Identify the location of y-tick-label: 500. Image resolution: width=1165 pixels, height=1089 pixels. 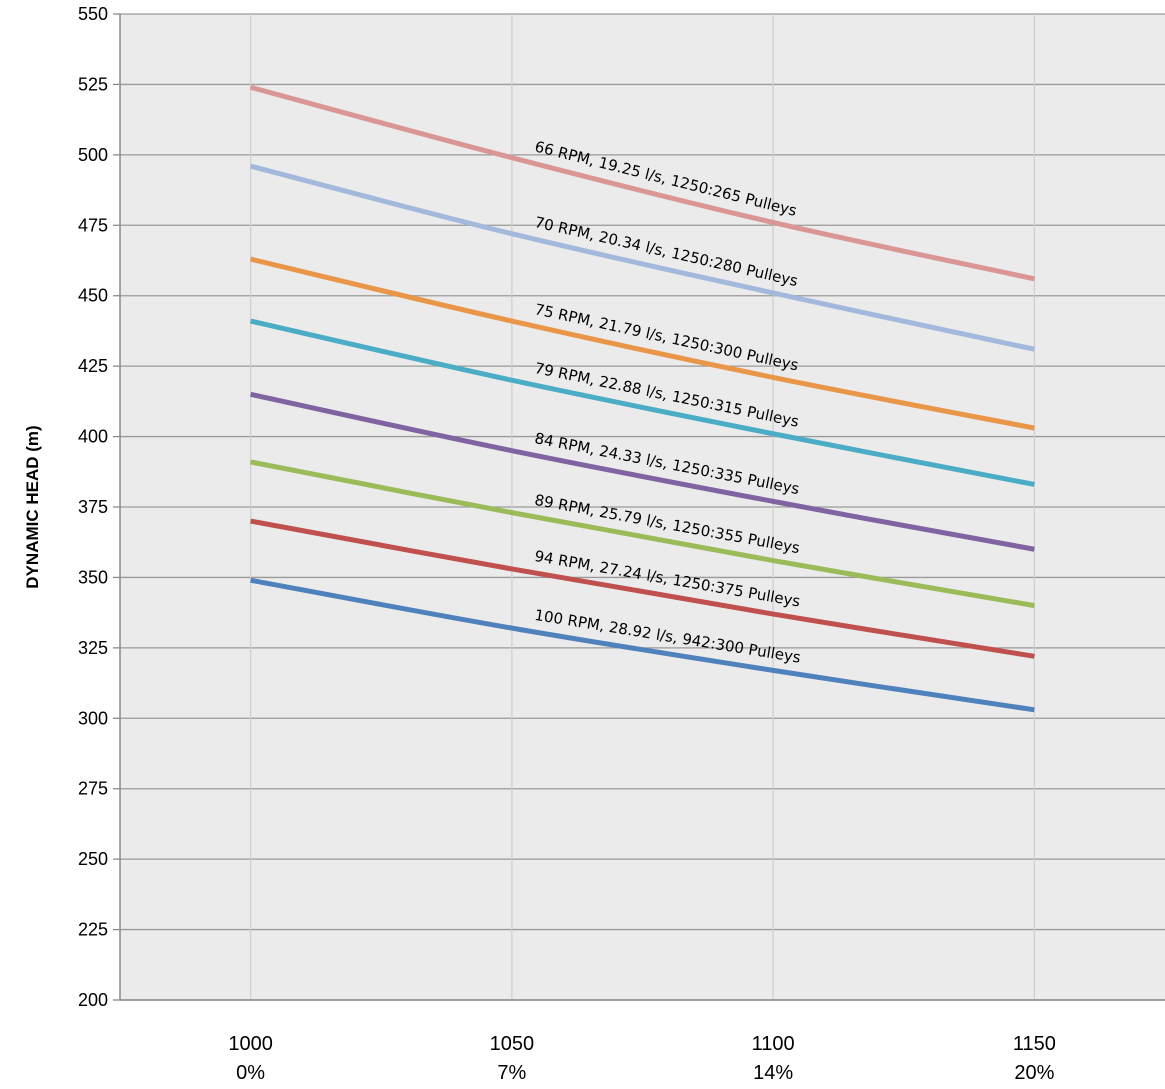
(93, 155).